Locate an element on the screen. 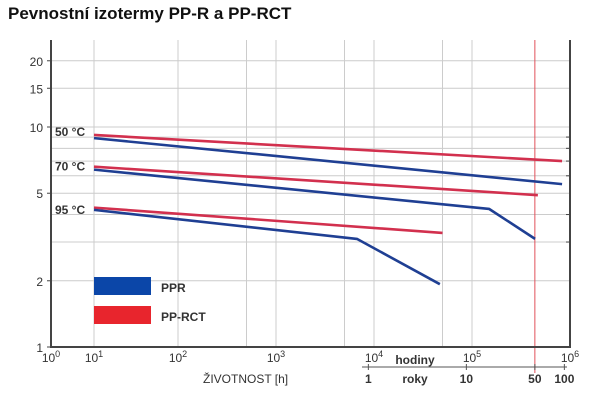  x-axis-label: ŽIVOTNOST [h] is located at coordinates (245, 378).